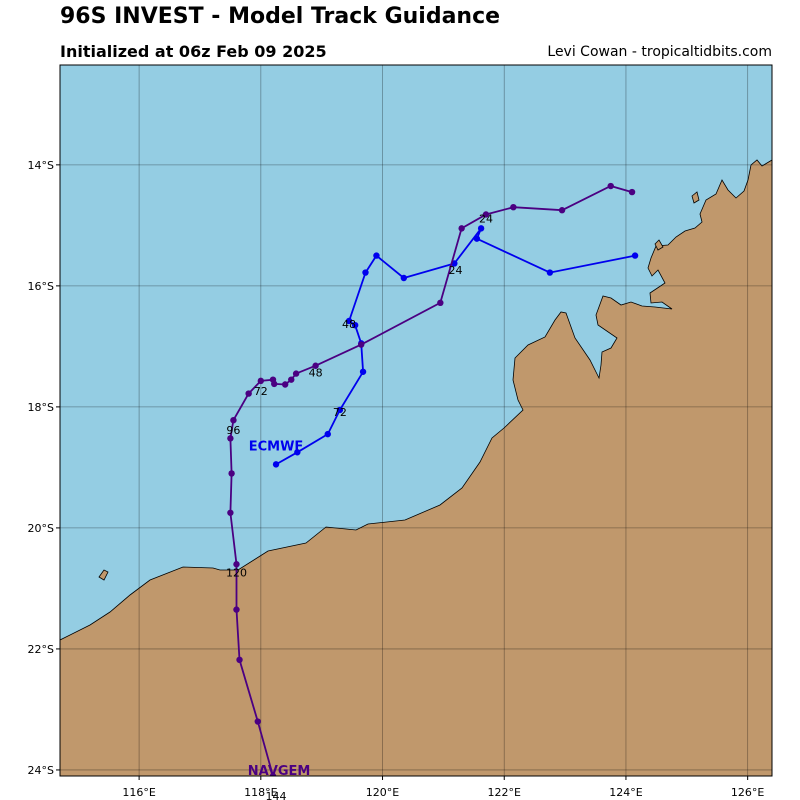 The width and height of the screenshot is (800, 800). Describe the element at coordinates (261, 391) in the screenshot. I see `navgem-forecast-hour-label: 72` at that location.